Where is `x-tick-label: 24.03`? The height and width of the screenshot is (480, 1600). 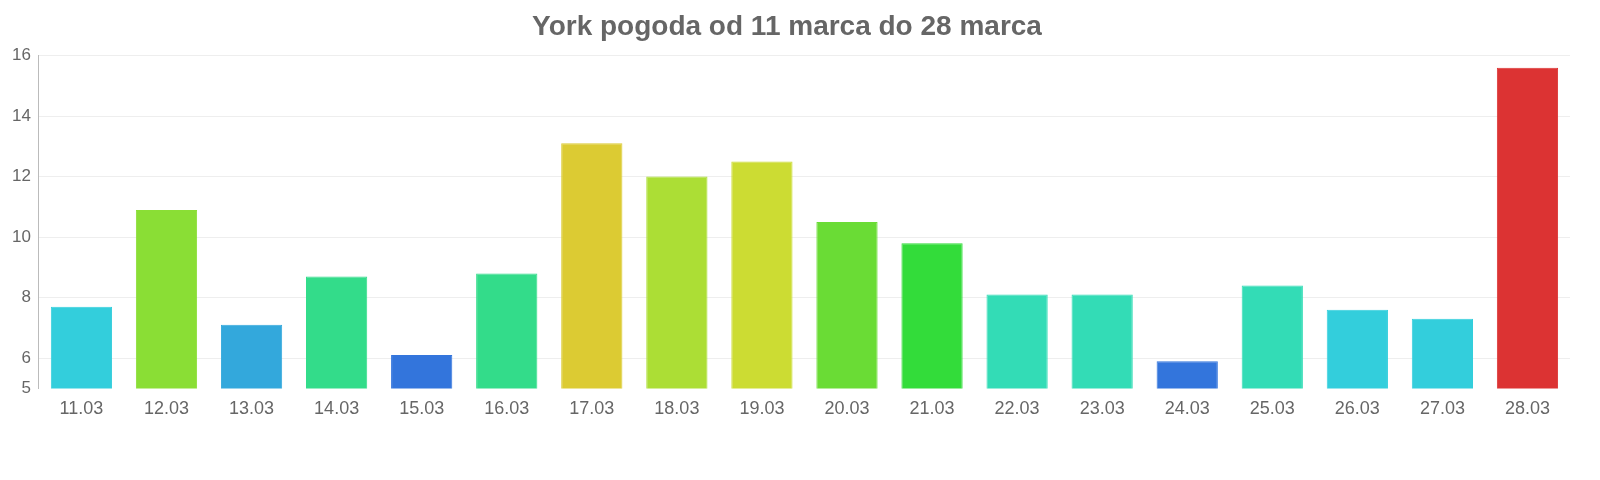
x-tick-label: 24.03 is located at coordinates (1187, 408).